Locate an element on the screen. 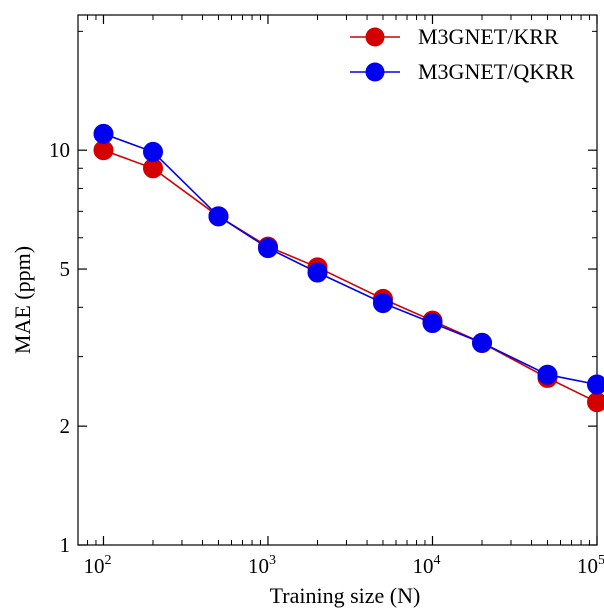  x-axis-title: Training size (N) is located at coordinates (345, 595).